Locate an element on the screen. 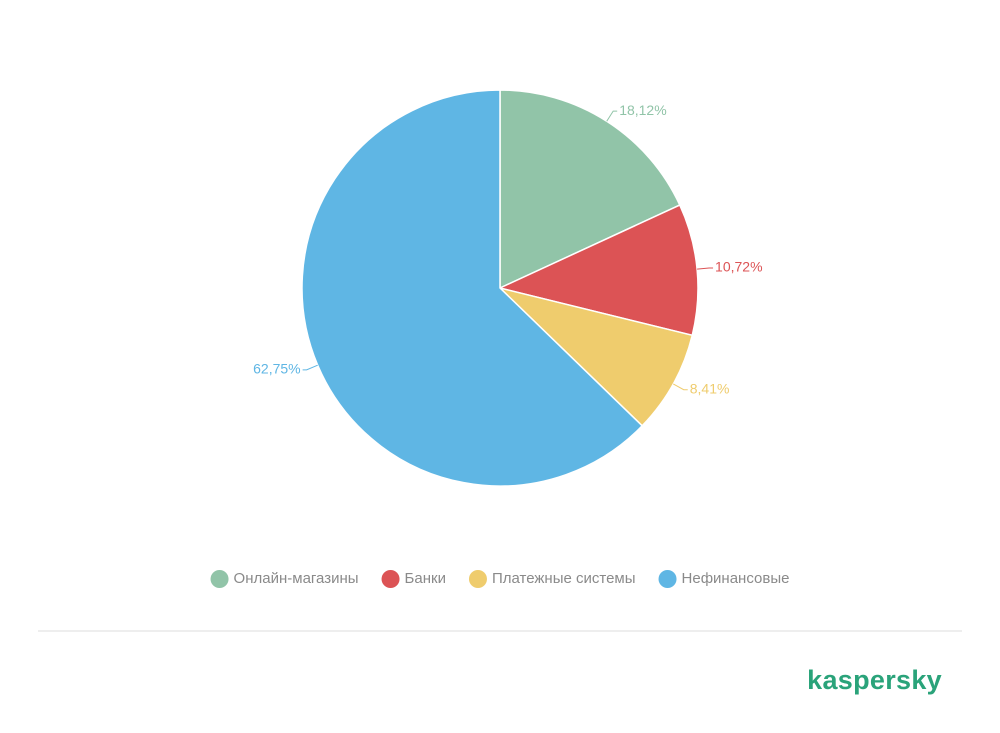 This screenshot has height=733, width=1000. value-label: 18,12% is located at coordinates (642, 110).